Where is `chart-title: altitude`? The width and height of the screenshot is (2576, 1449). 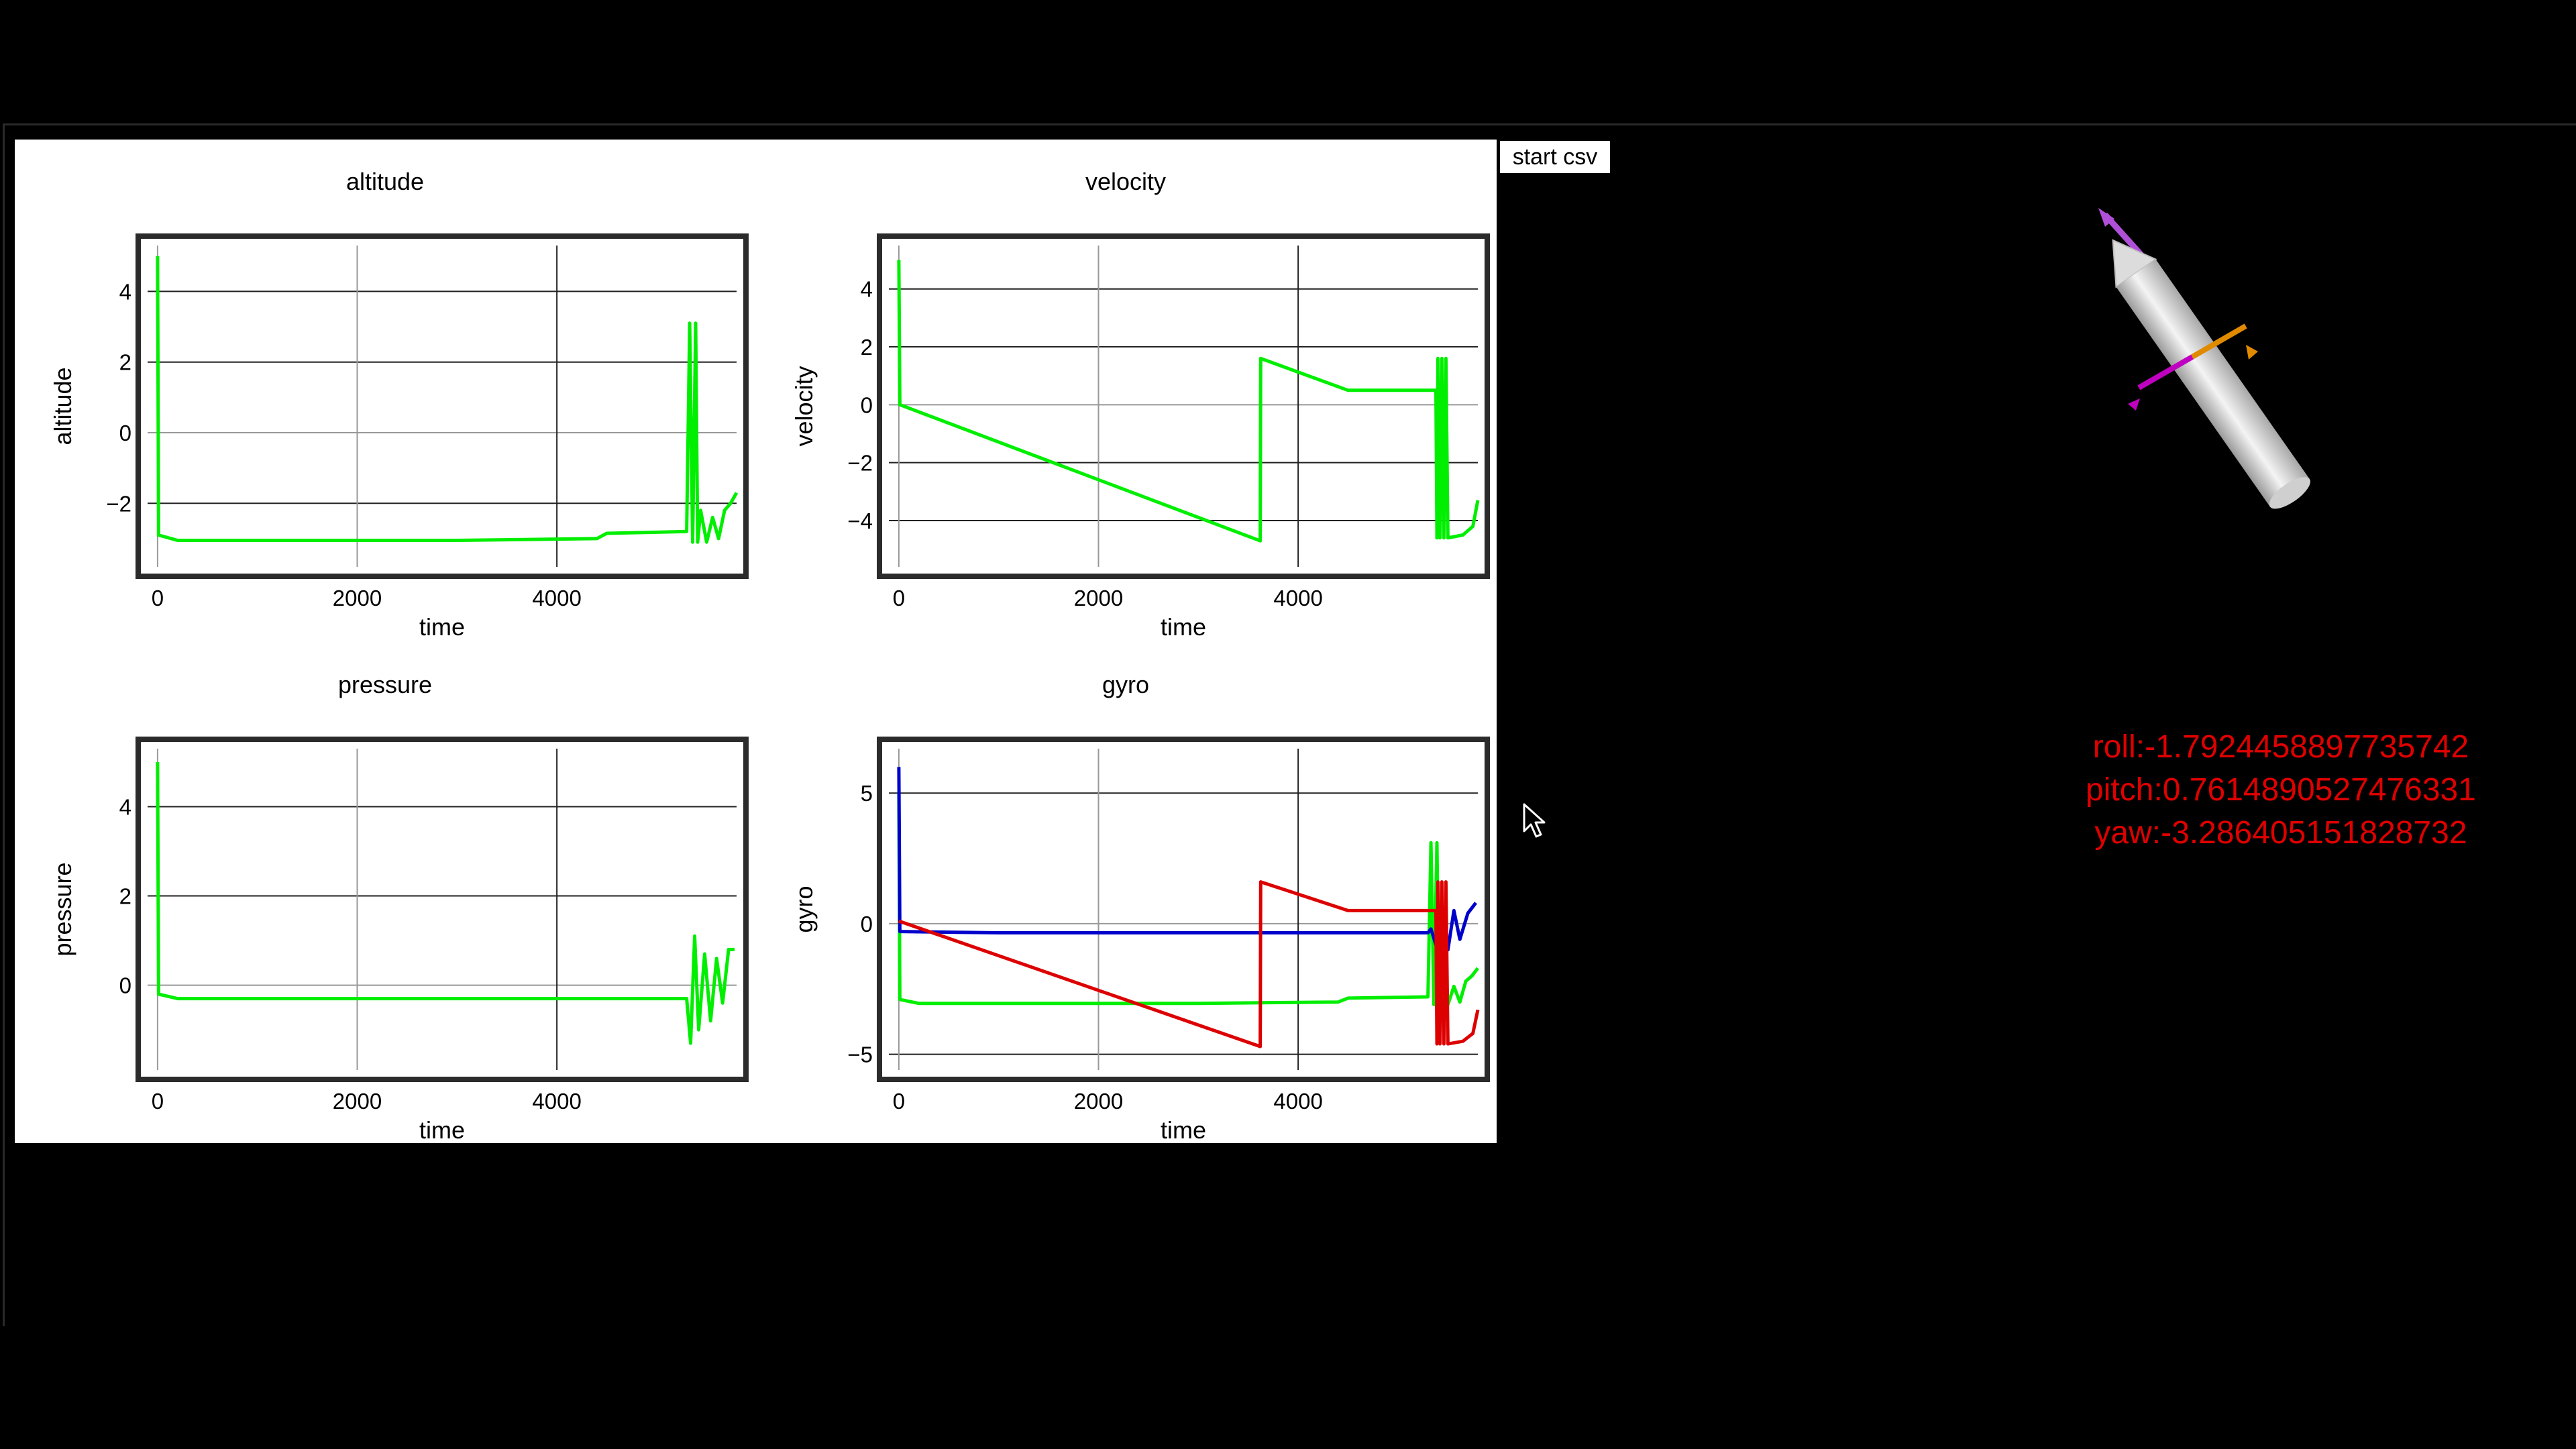
chart-title: altitude is located at coordinates (385, 181).